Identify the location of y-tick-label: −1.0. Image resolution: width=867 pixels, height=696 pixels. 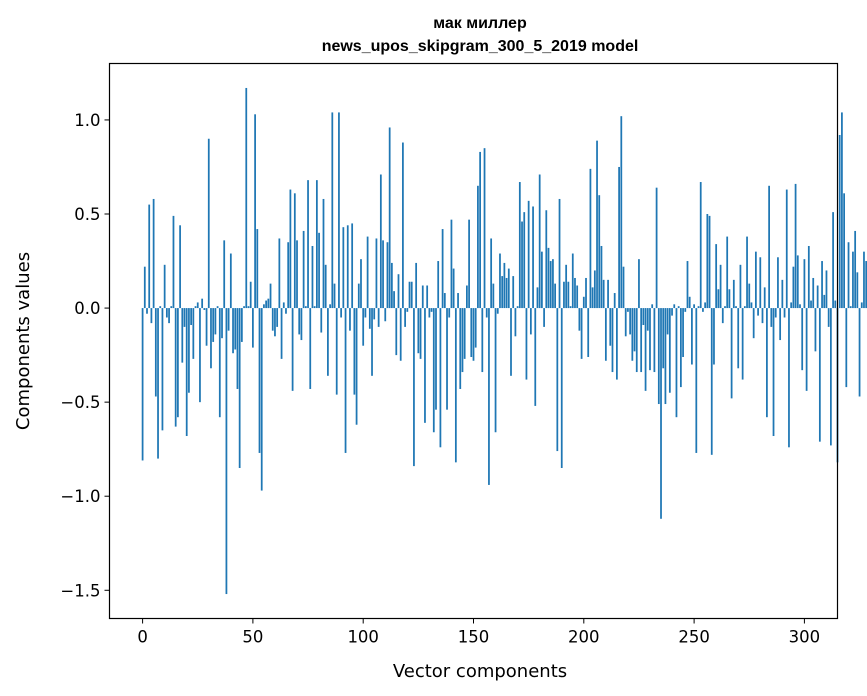
(80, 496).